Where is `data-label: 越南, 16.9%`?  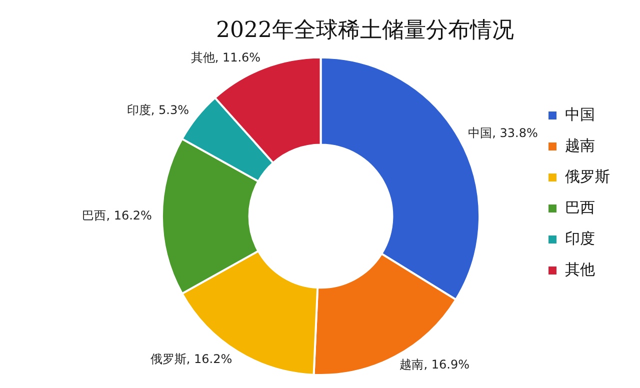 data-label: 越南, 16.9% is located at coordinates (435, 365).